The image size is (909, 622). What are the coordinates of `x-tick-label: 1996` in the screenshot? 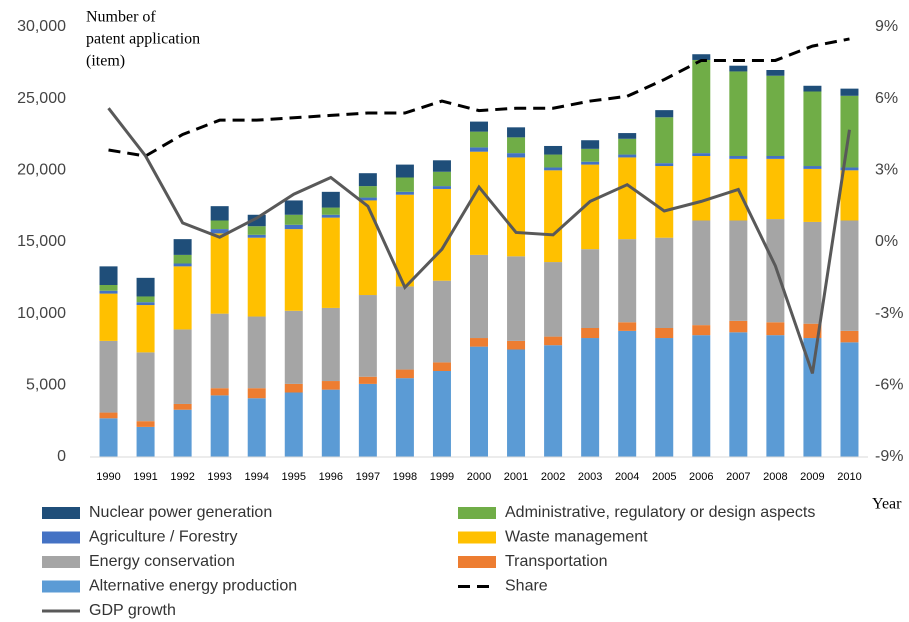 It's located at (331, 477).